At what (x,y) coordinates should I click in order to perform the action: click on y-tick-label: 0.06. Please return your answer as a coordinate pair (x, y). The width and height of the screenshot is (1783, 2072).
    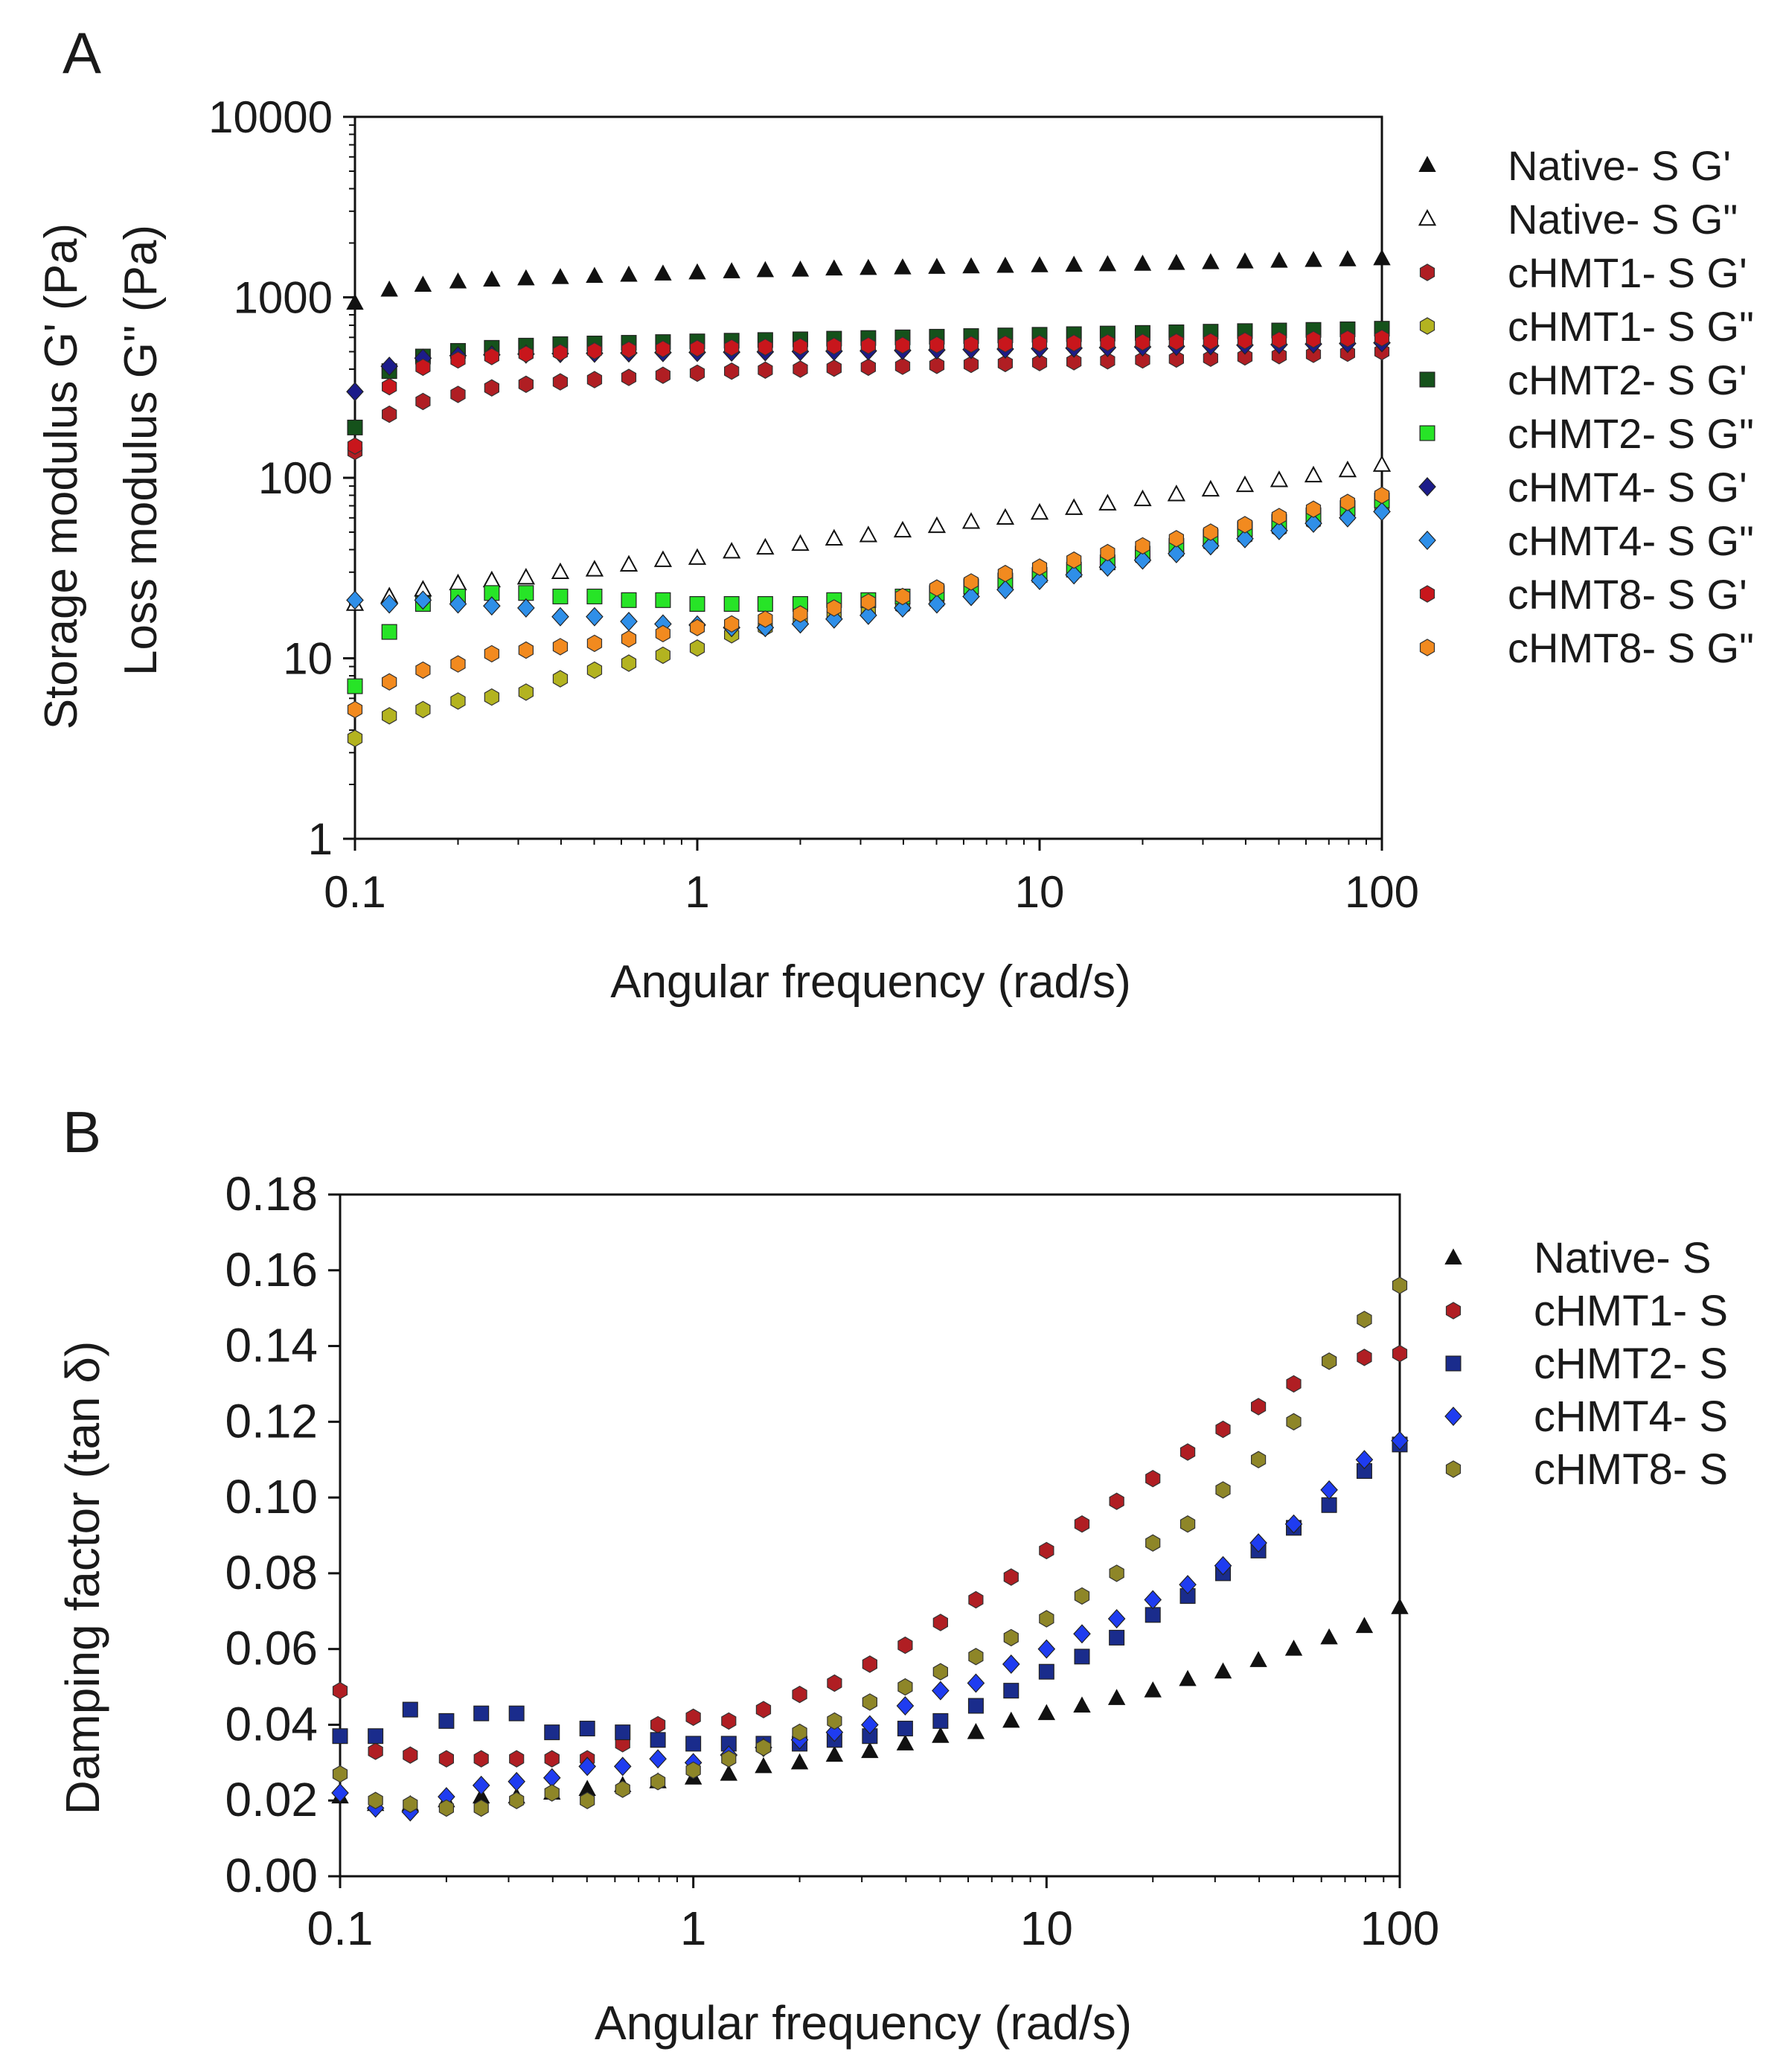
    Looking at the image, I should click on (271, 1648).